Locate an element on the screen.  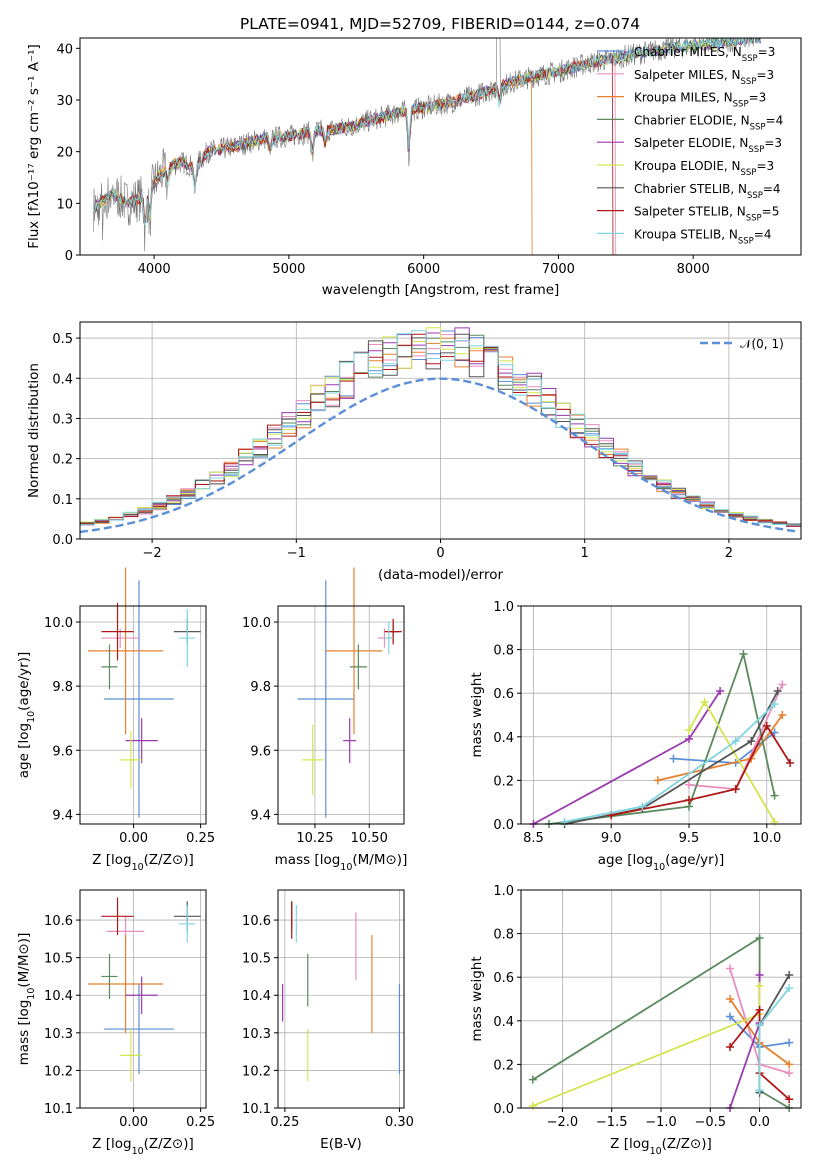
legend-entry: Kroupa MILES, NSSP=3 is located at coordinates (700, 100).